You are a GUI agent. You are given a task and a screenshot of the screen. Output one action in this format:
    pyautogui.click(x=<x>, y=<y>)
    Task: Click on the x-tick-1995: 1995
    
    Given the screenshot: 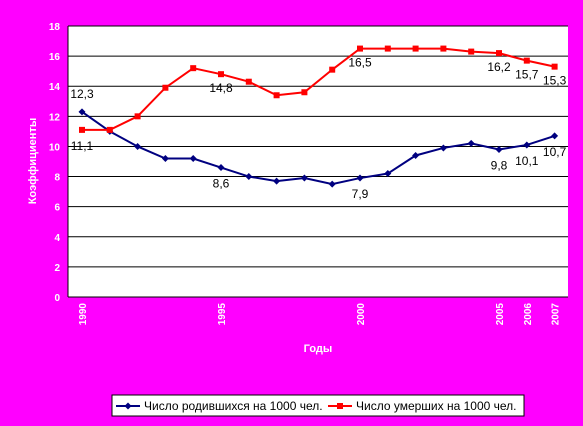 What is the action you would take?
    pyautogui.click(x=222, y=314)
    